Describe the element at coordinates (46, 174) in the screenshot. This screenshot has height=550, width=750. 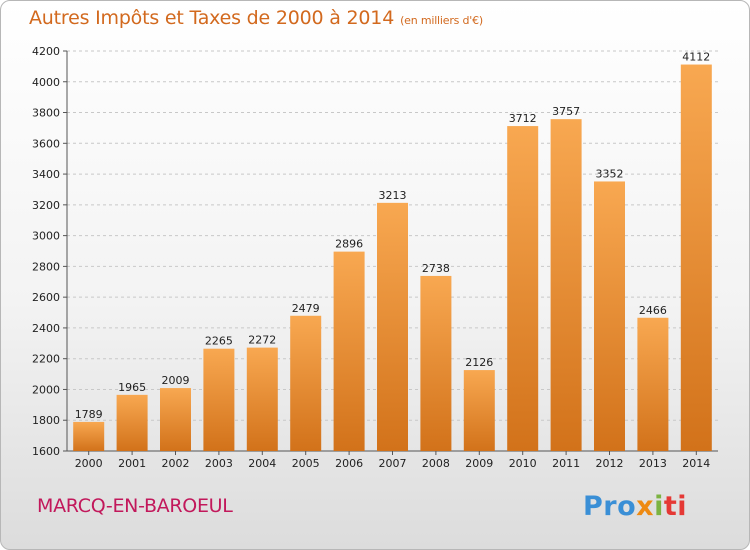
I see `y-tick-label: 3400` at that location.